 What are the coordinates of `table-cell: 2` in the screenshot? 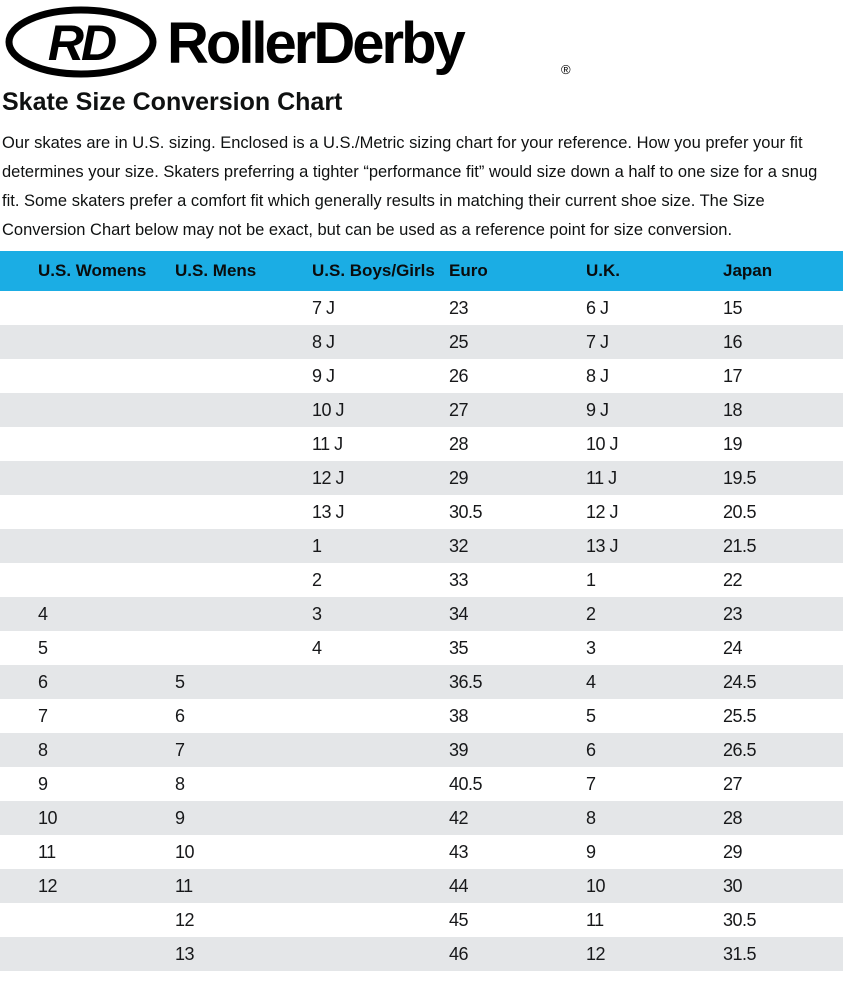 It's located at (317, 579).